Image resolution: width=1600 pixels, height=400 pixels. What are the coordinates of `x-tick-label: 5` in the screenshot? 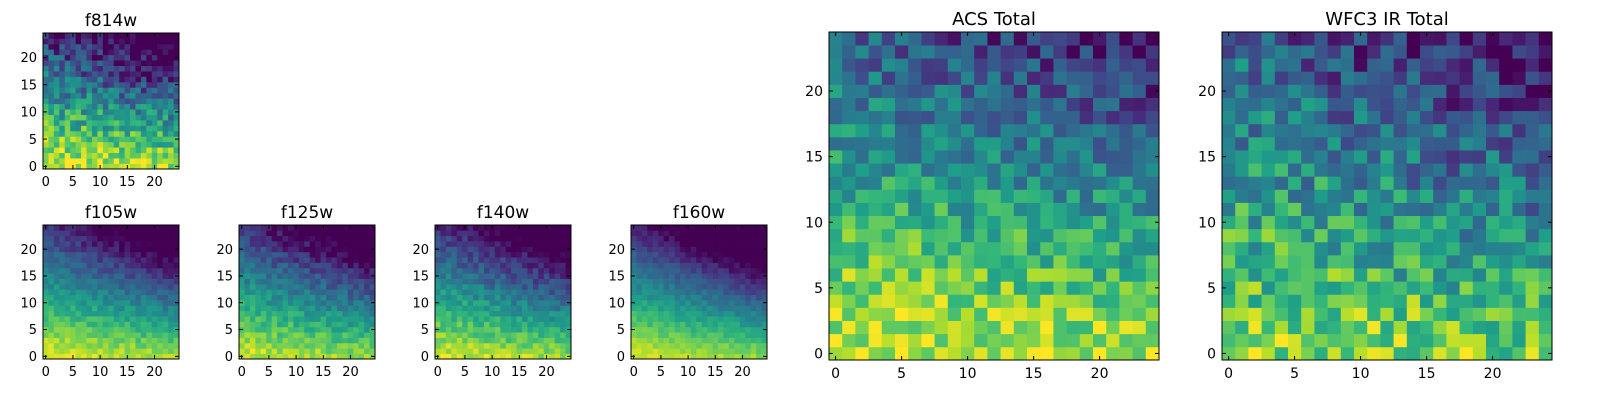 It's located at (465, 372).